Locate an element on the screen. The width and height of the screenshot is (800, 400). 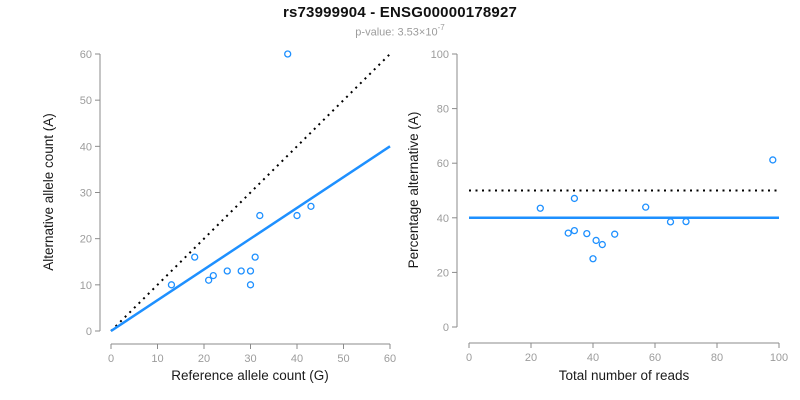
x-tick-label: 100 is located at coordinates (779, 358).